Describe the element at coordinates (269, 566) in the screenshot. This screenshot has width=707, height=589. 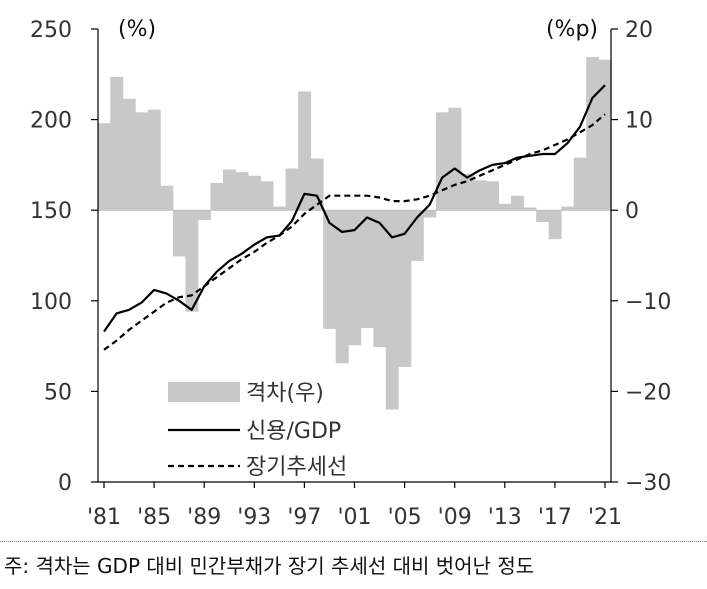
I see `footnote: 주: 격차는 GDP 대비 민간부채가 장기 추세선 대비 벗어난 정도` at that location.